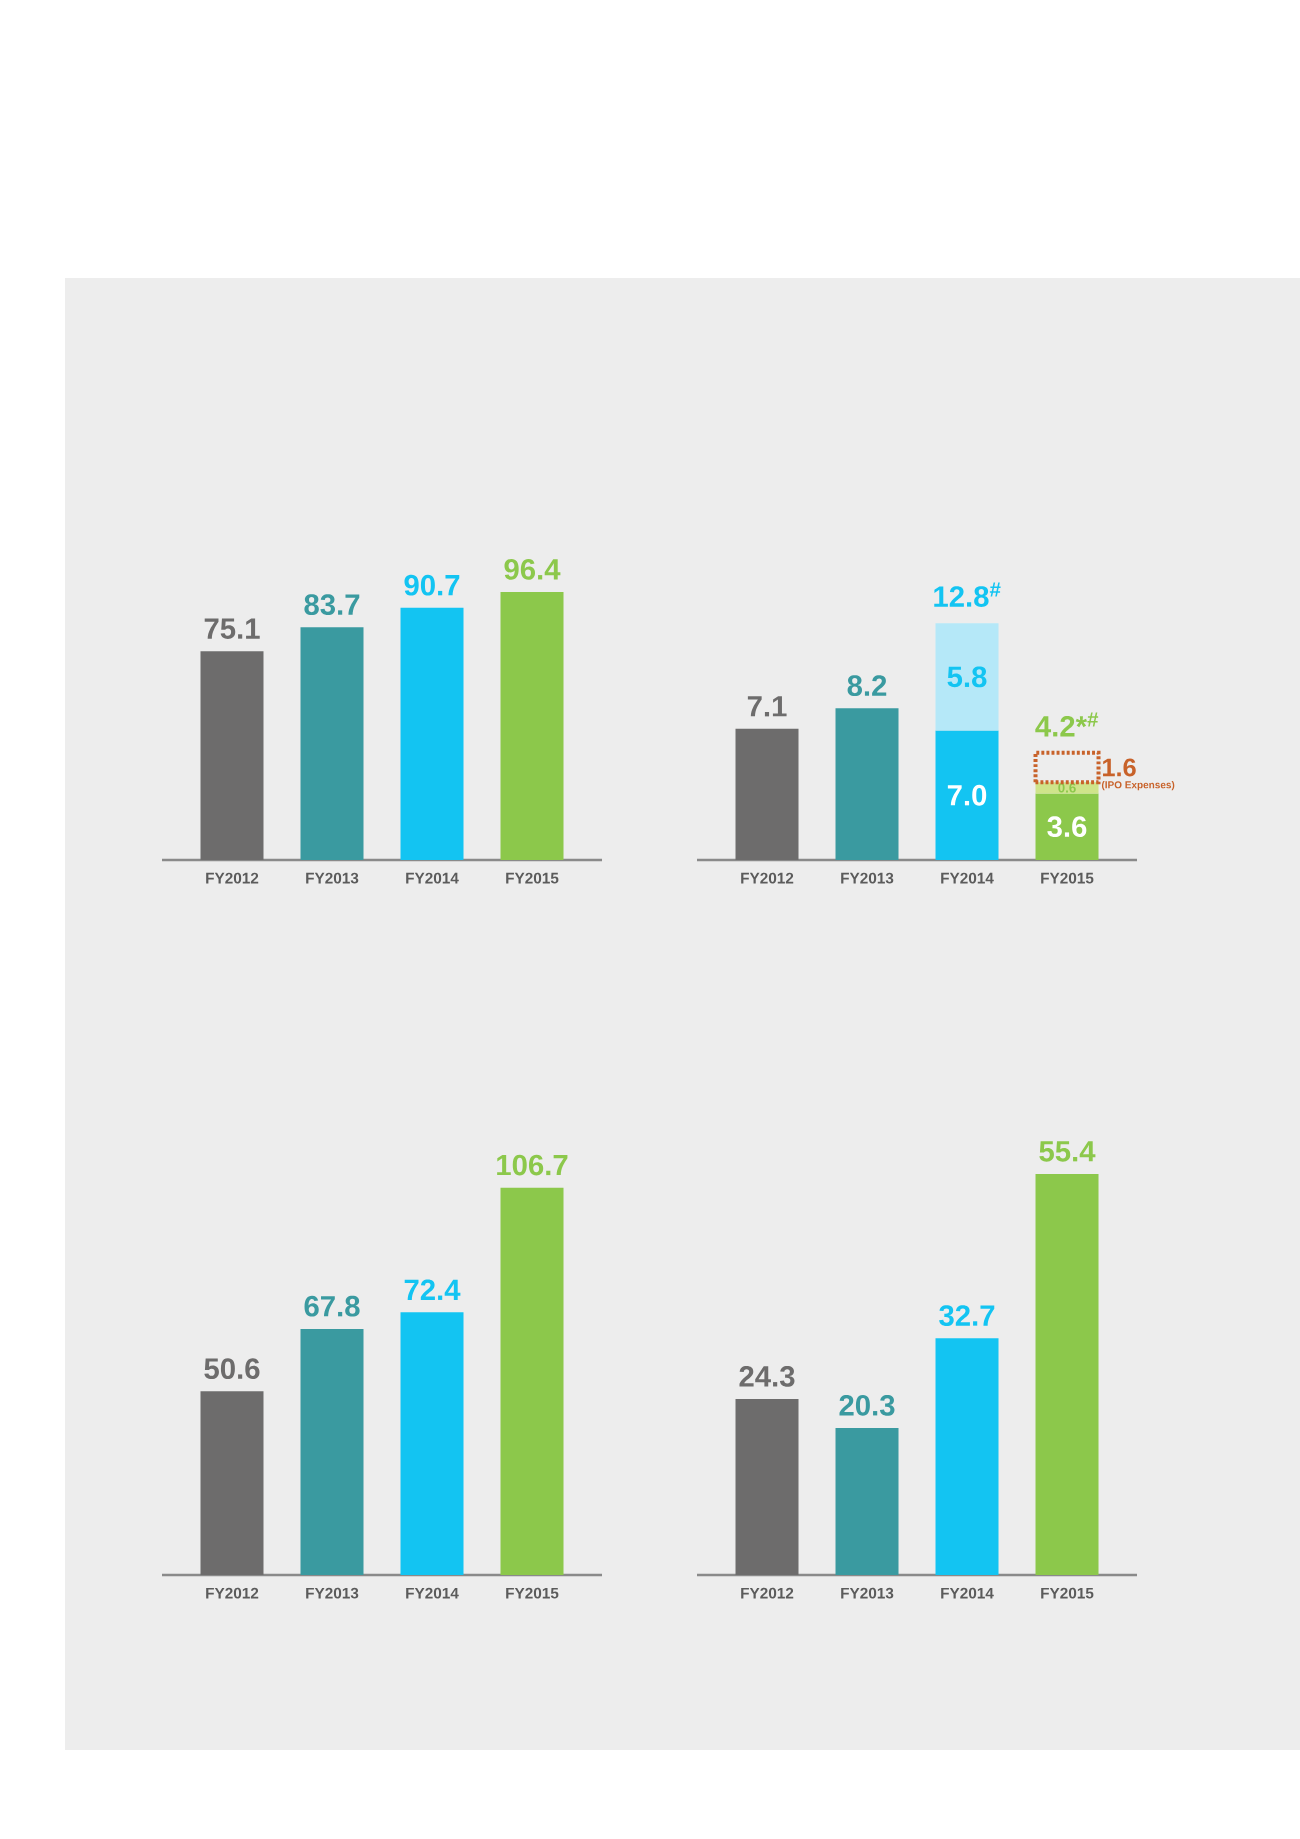 Image resolution: width=1300 pixels, height=1839 pixels. What do you see at coordinates (967, 1315) in the screenshot?
I see `data-label: 32.7` at bounding box center [967, 1315].